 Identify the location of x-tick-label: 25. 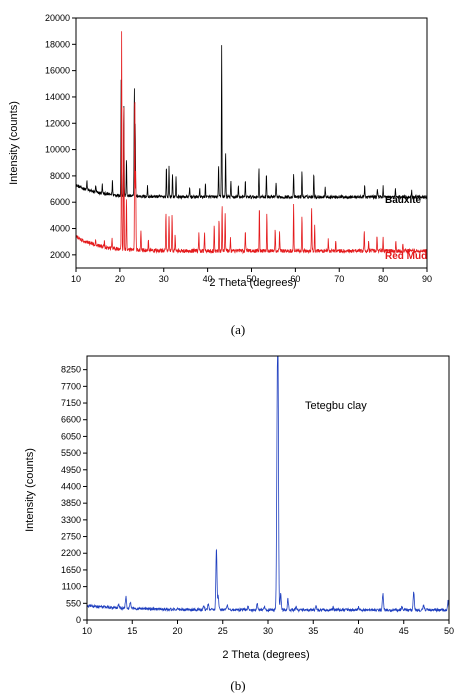
(223, 631).